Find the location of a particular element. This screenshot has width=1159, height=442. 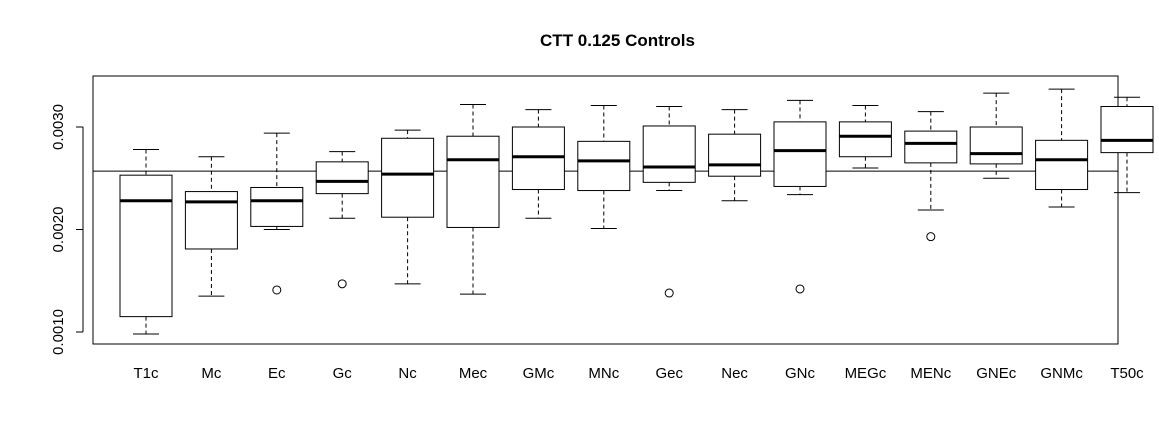

x-tick-label: Nc is located at coordinates (407, 373).